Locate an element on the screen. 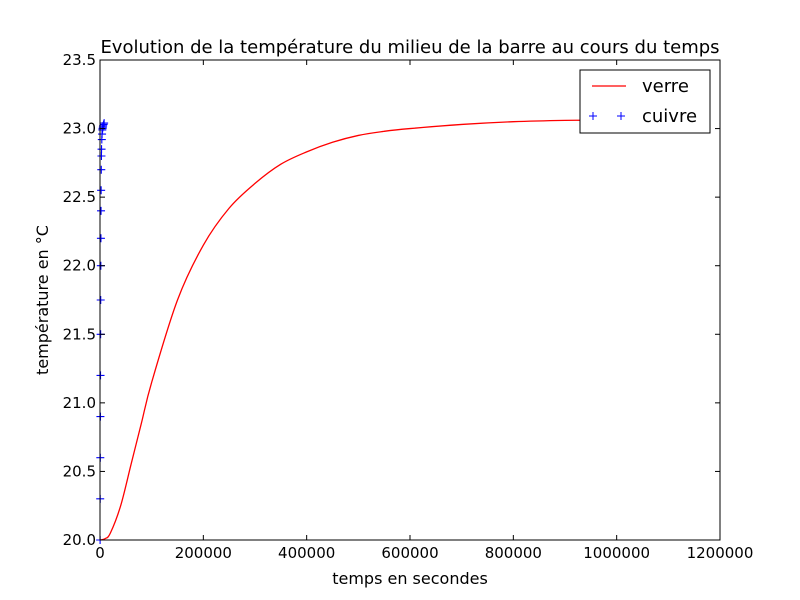  y-tick-label: 20.0 is located at coordinates (79, 540).